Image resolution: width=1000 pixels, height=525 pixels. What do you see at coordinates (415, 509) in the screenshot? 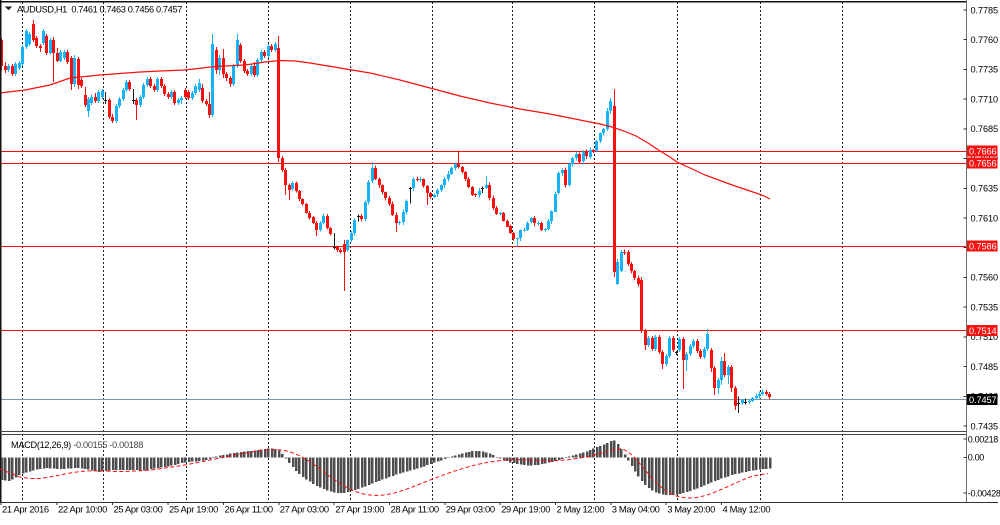
I see `svg-text: 28 Apr 11:00` at bounding box center [415, 509].